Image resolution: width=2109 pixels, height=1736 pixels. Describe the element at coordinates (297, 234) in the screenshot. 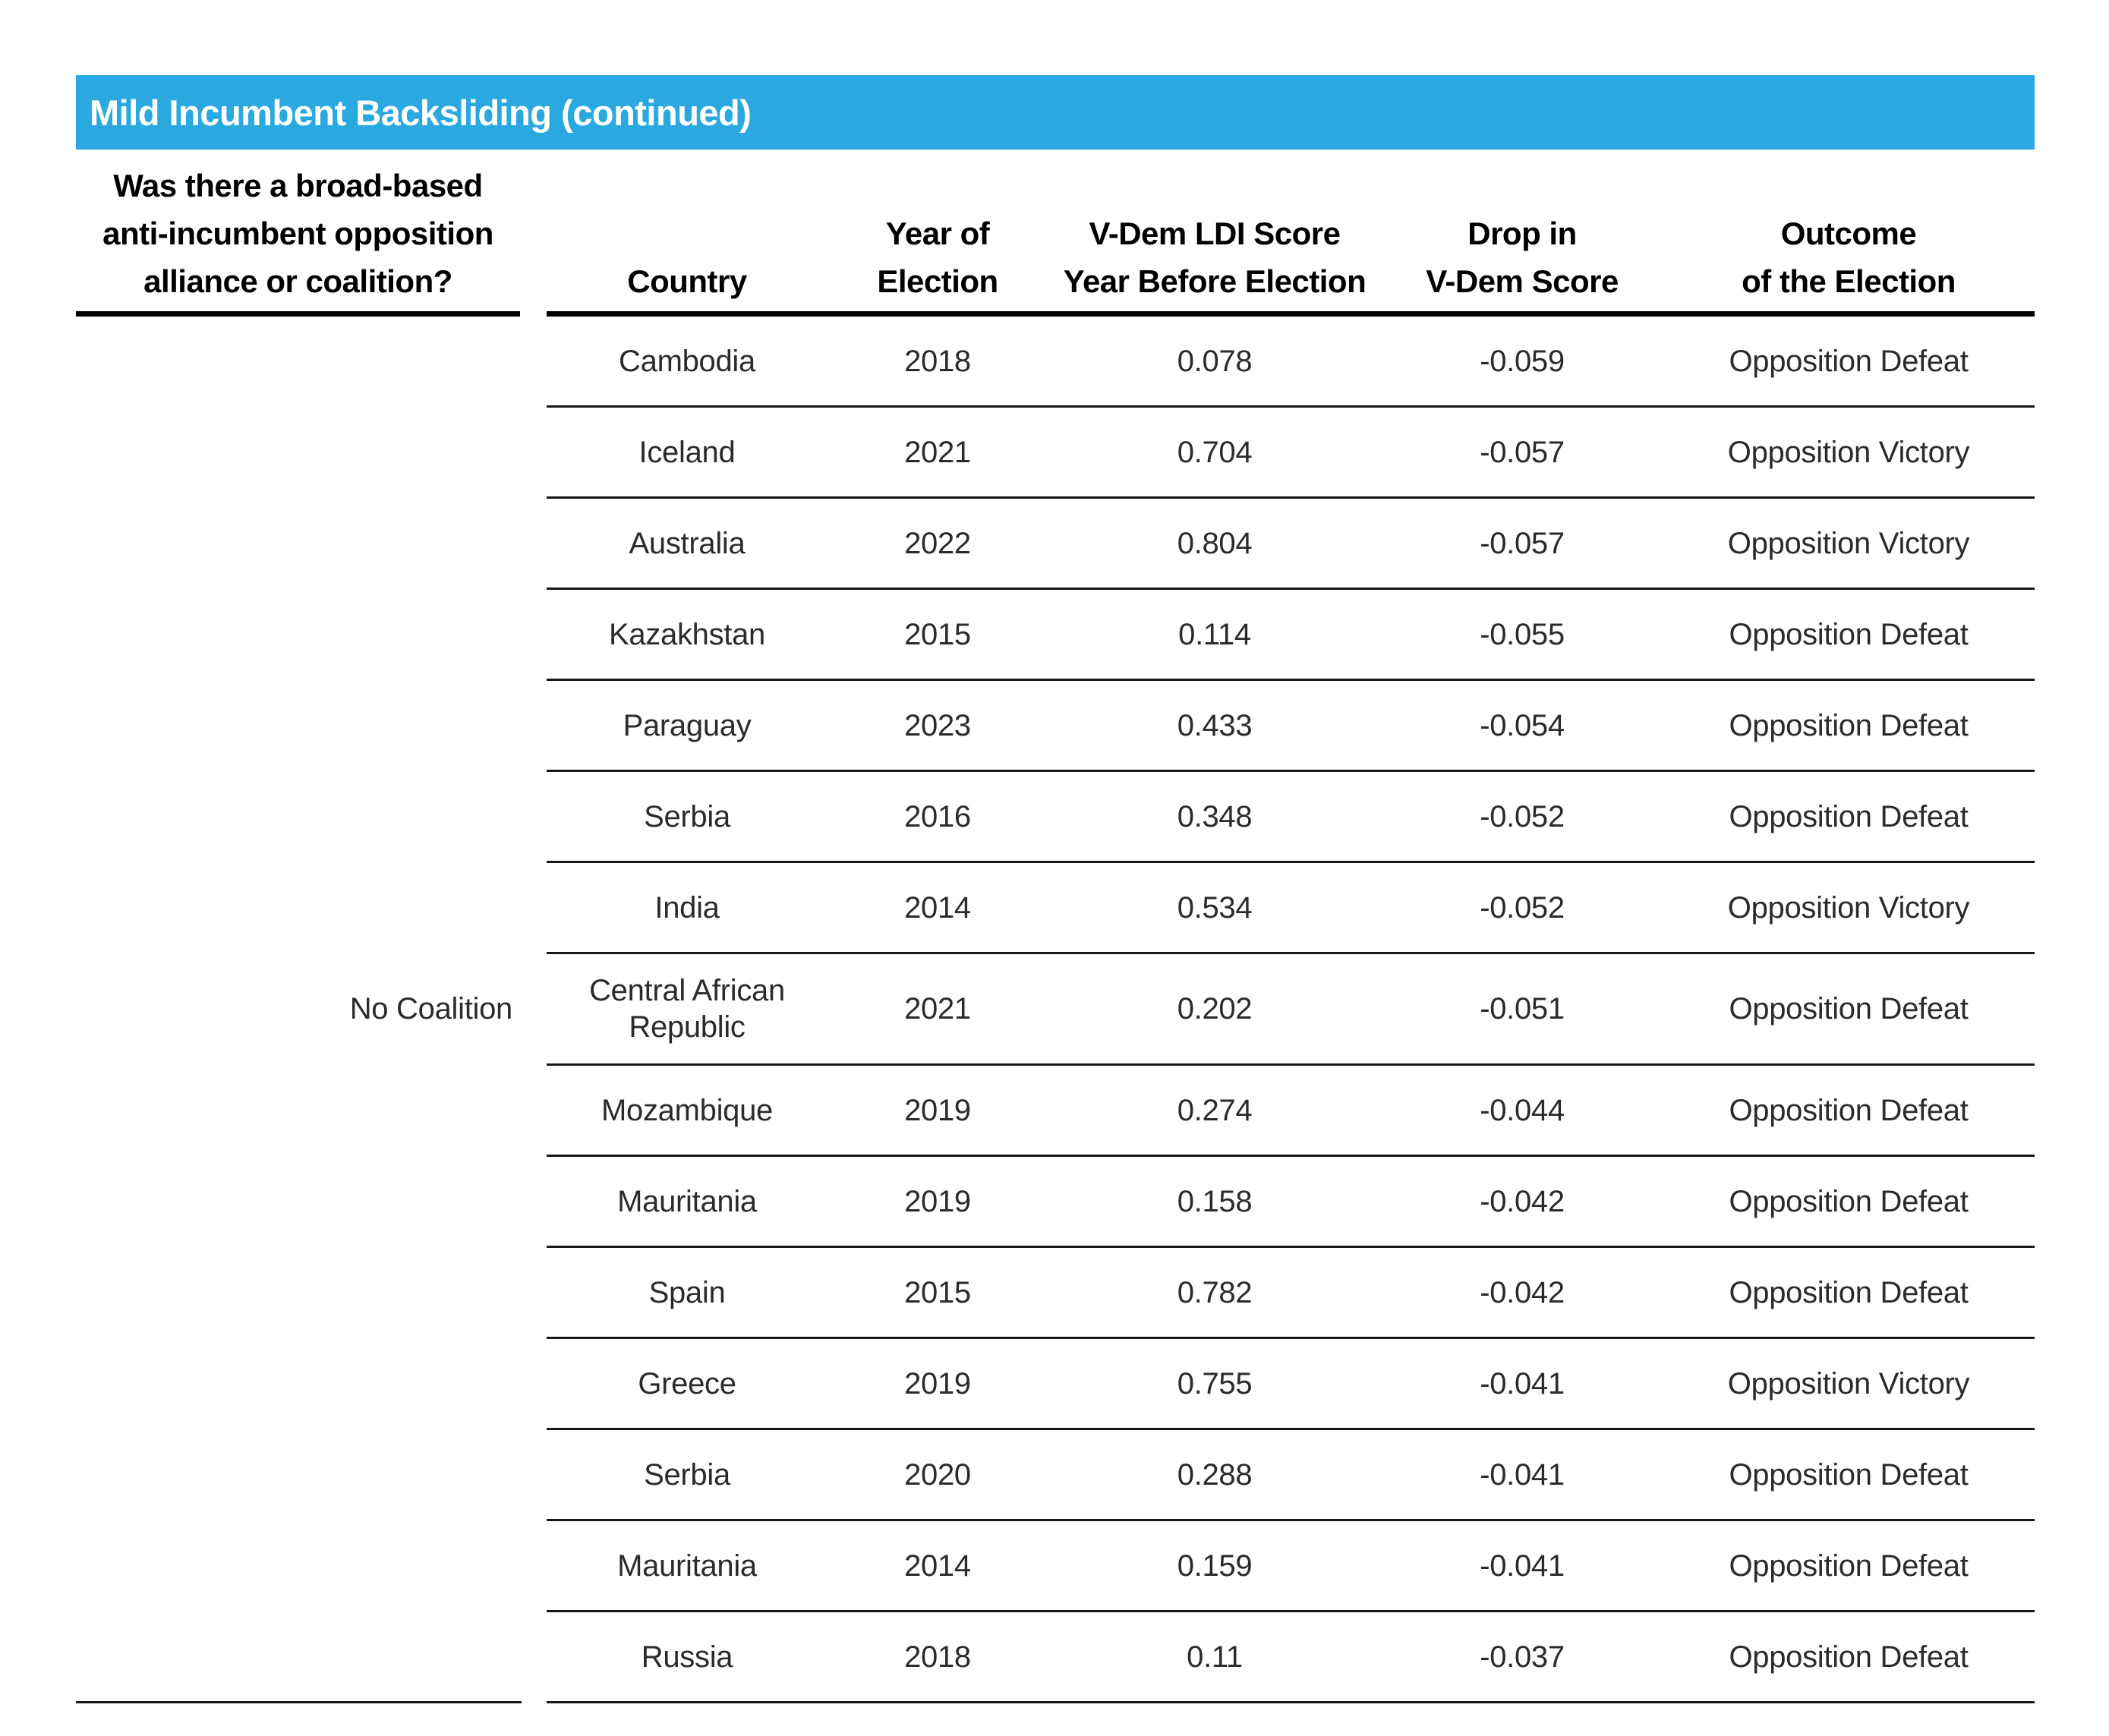

I see `coalition-header-line: anti-incumbent opposition` at that location.